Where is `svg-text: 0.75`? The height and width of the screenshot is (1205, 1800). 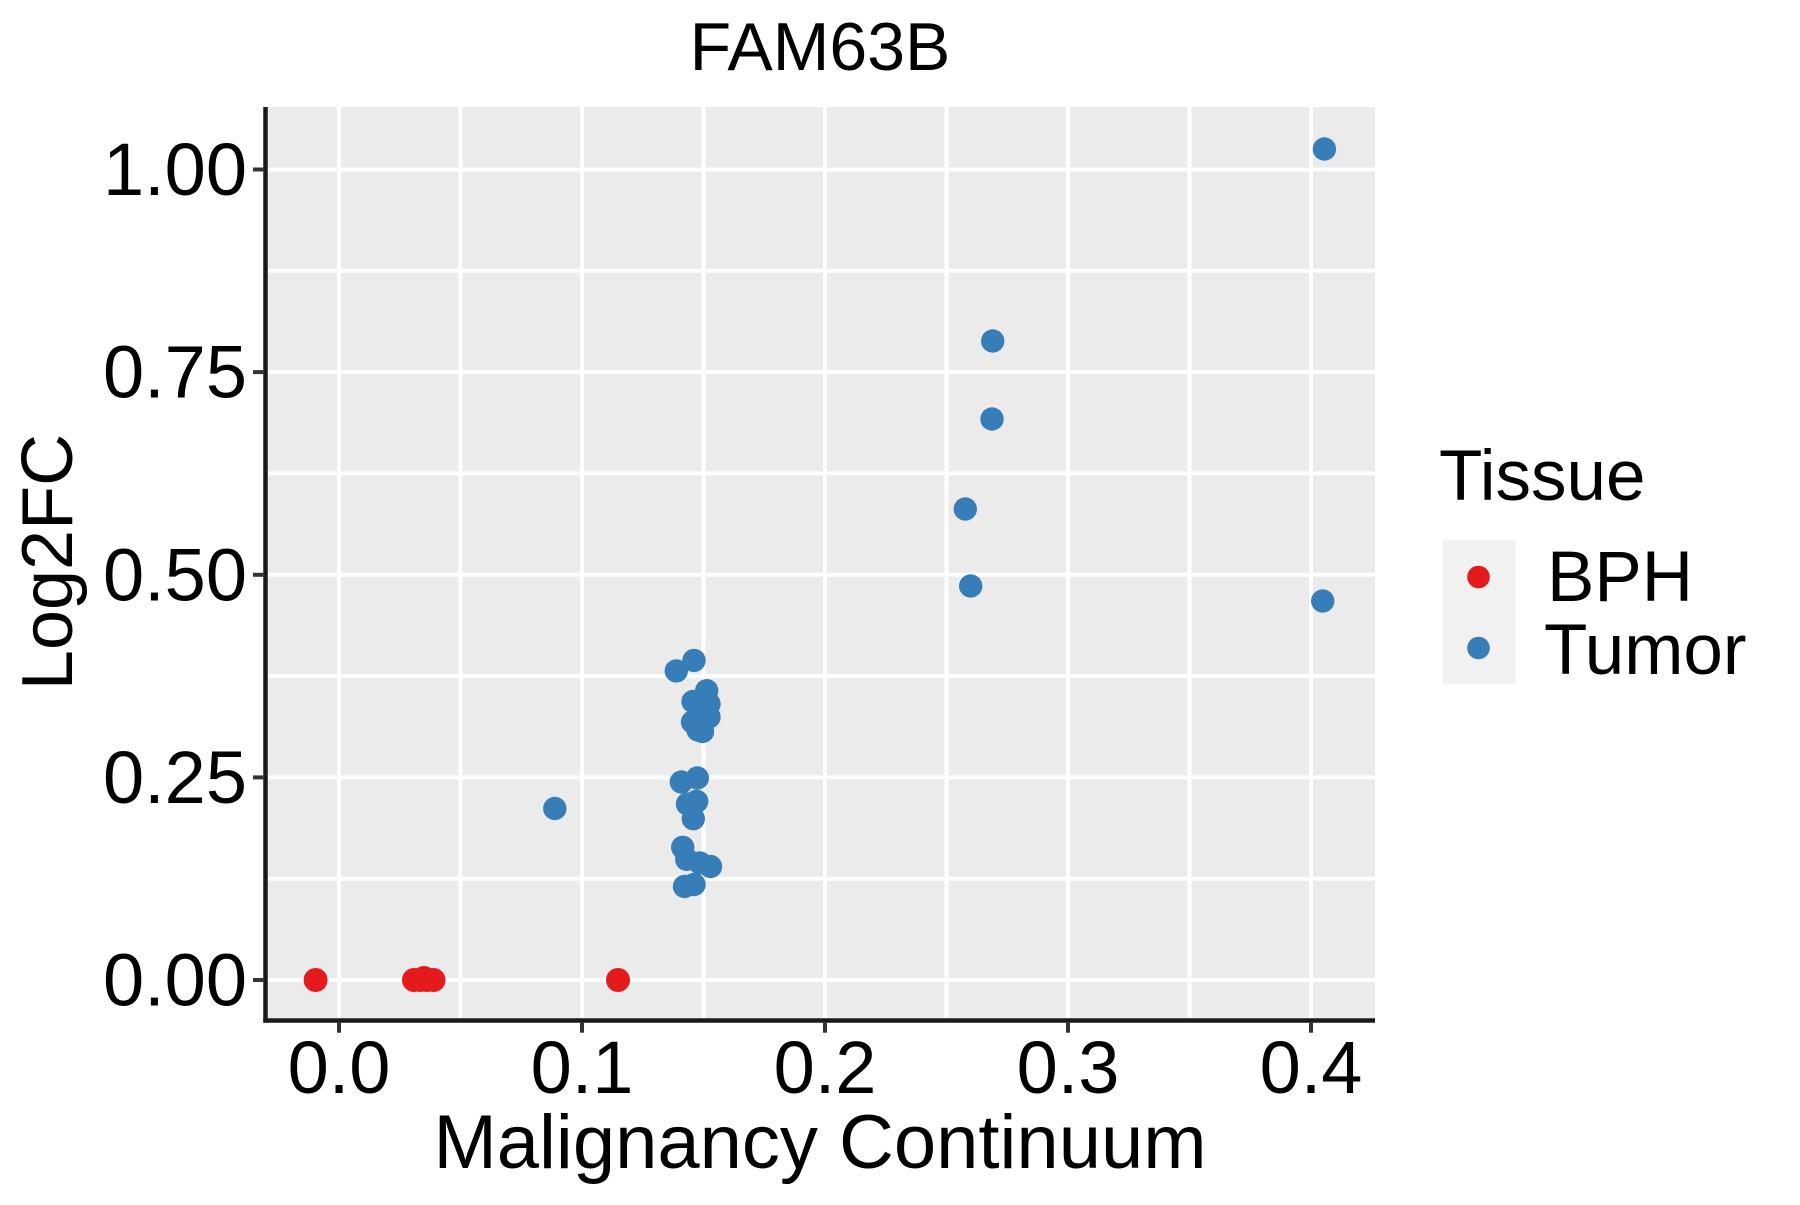
svg-text: 0.75 is located at coordinates (175, 372).